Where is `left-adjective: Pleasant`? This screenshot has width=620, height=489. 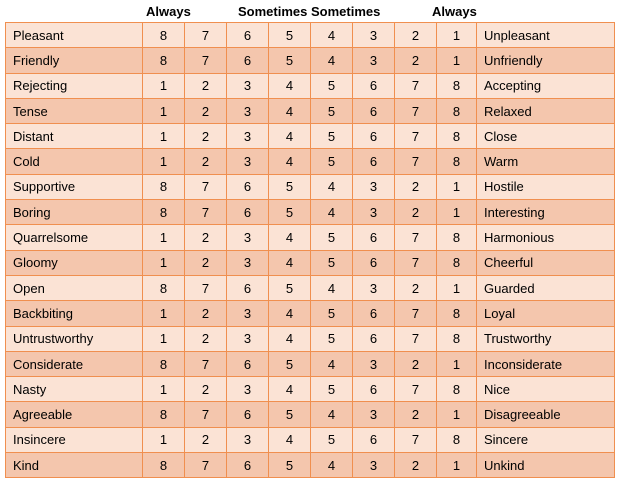
left-adjective: Pleasant is located at coordinates (74, 35).